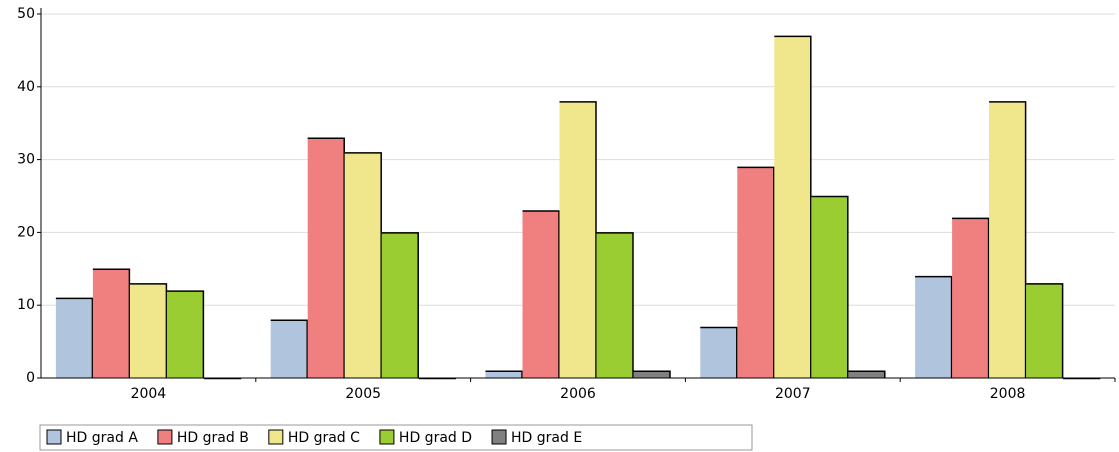 The width and height of the screenshot is (1119, 452). Describe the element at coordinates (435, 438) in the screenshot. I see `legend-label: HD grad D` at that location.